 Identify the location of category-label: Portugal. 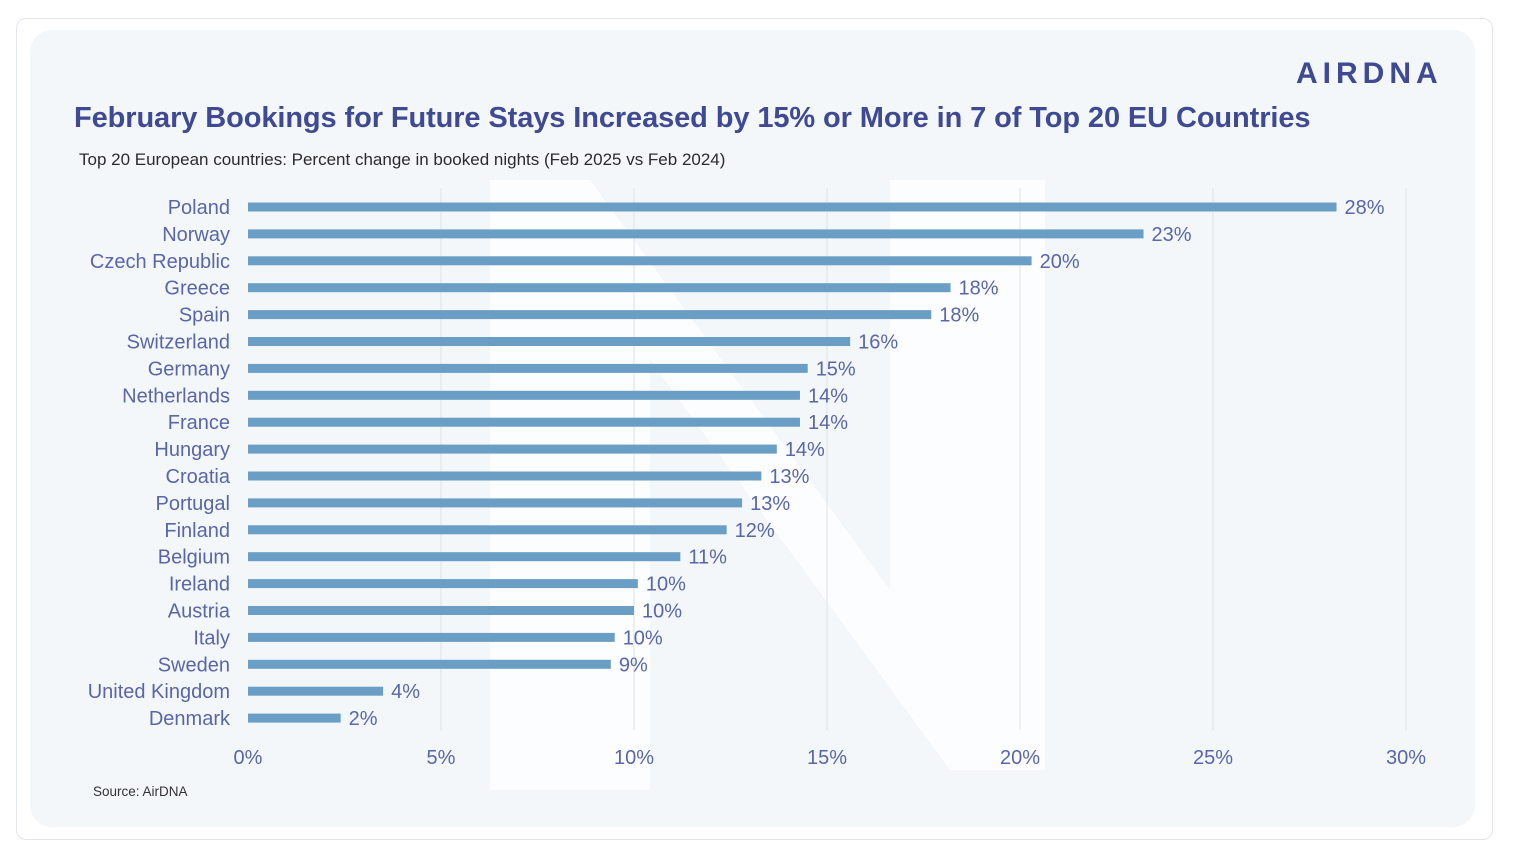
(193, 504).